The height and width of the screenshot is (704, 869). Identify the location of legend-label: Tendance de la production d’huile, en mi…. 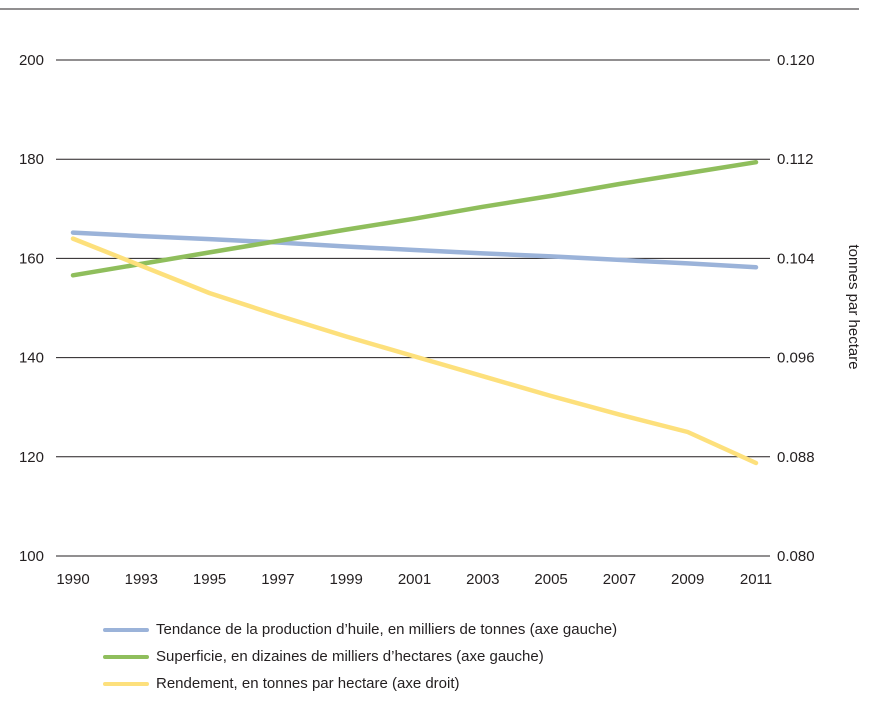
(387, 629).